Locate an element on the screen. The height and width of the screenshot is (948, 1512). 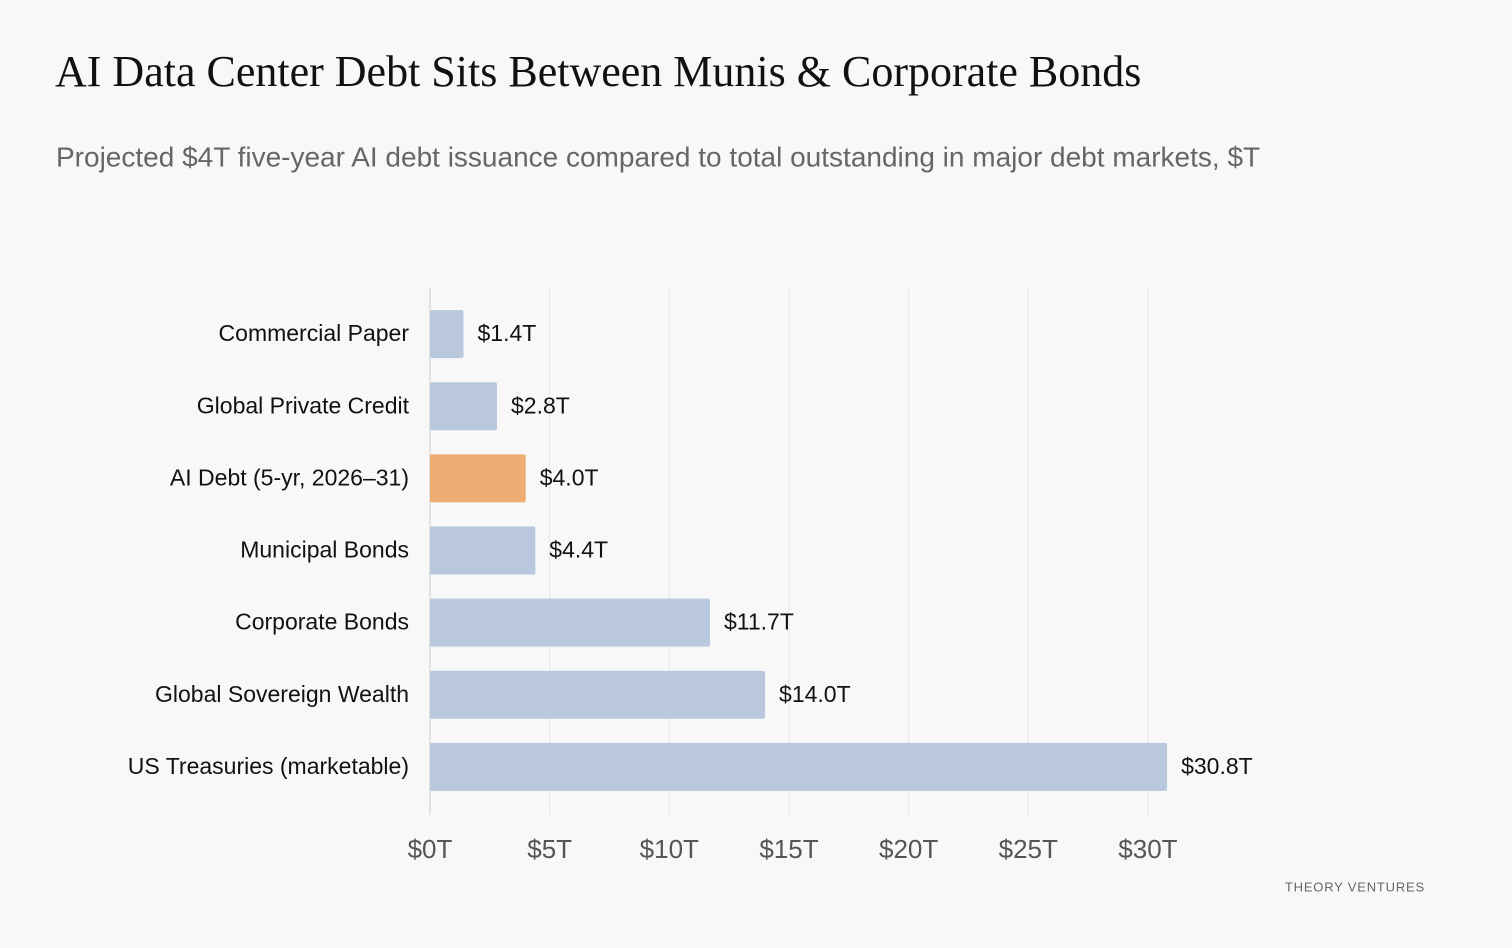
value-label: $30.8T is located at coordinates (1217, 766).